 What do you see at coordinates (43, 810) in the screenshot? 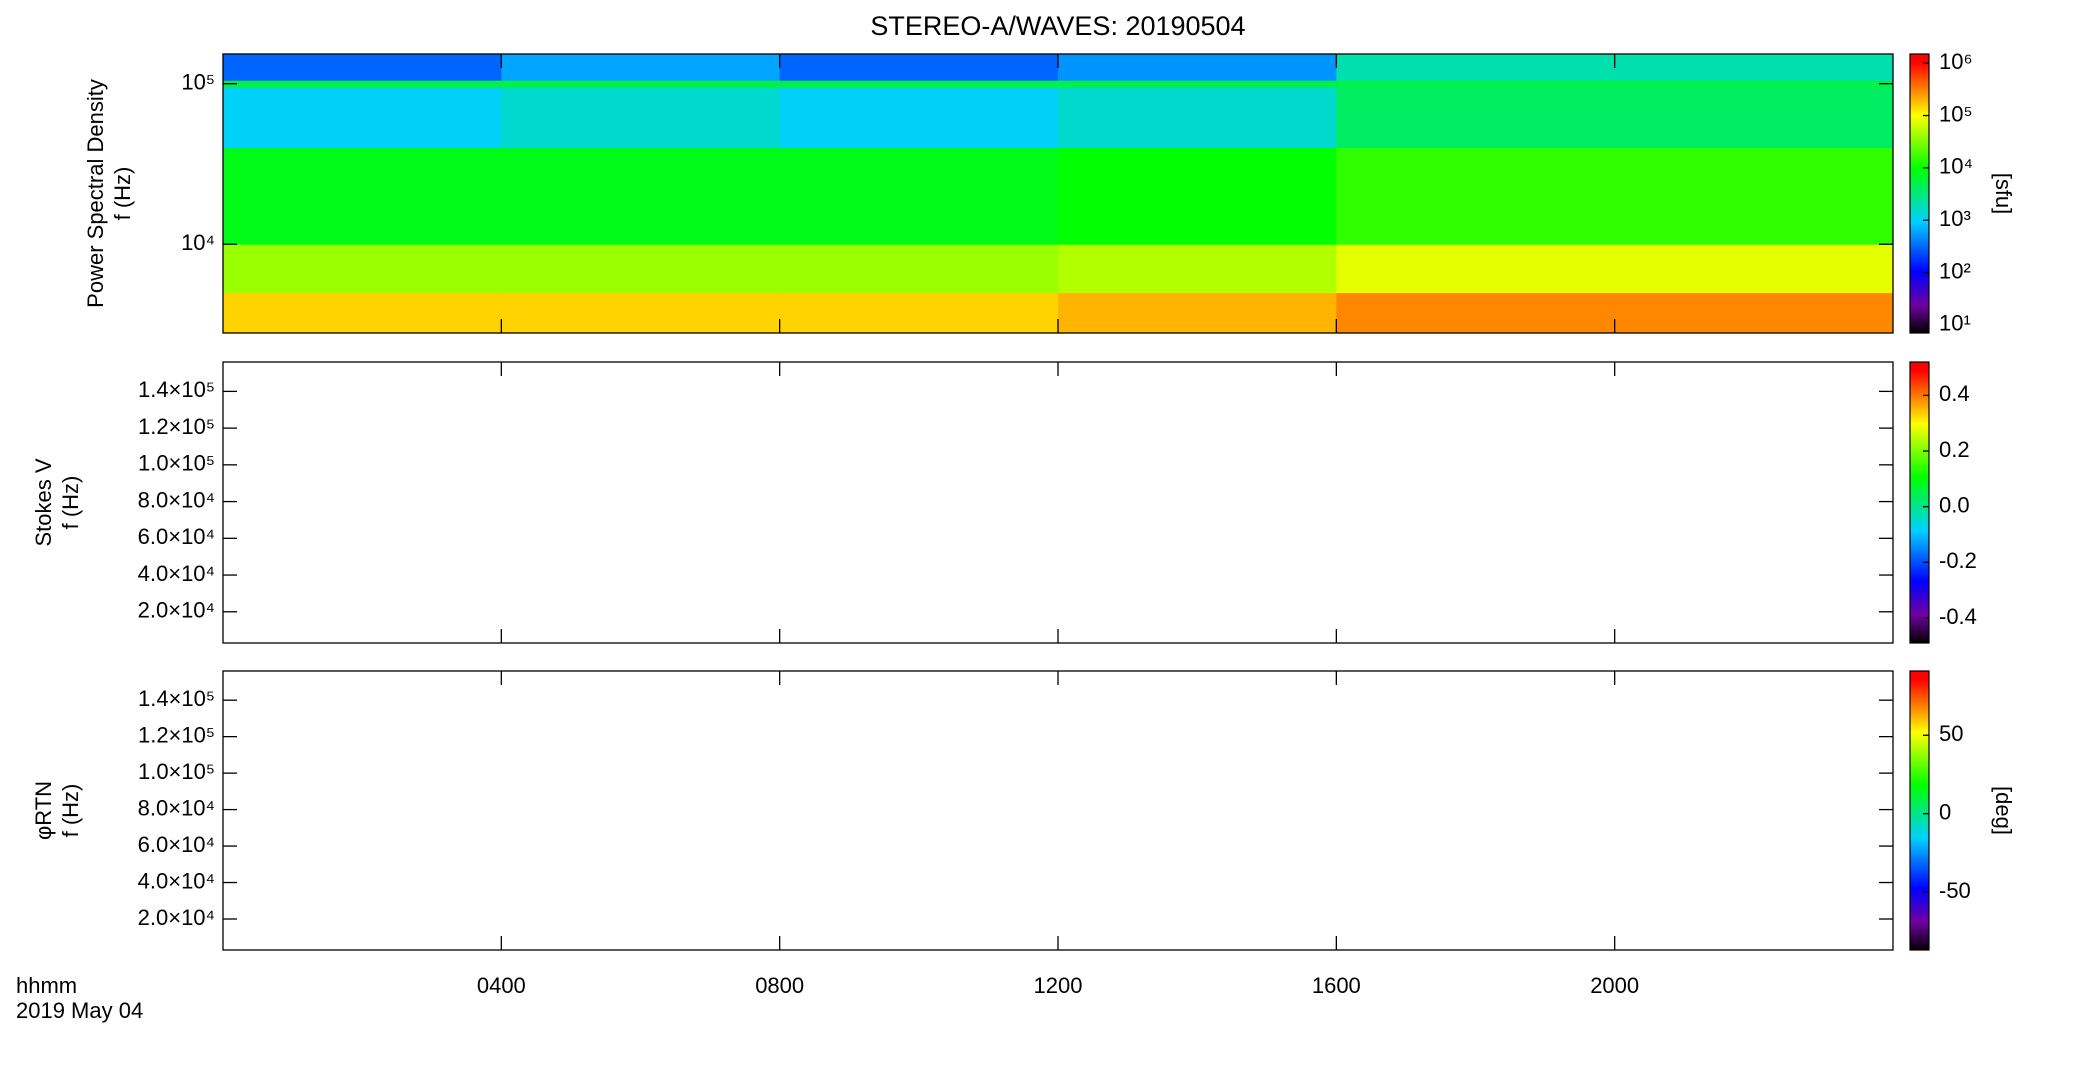
I see `y-axis-label: φRTN` at bounding box center [43, 810].